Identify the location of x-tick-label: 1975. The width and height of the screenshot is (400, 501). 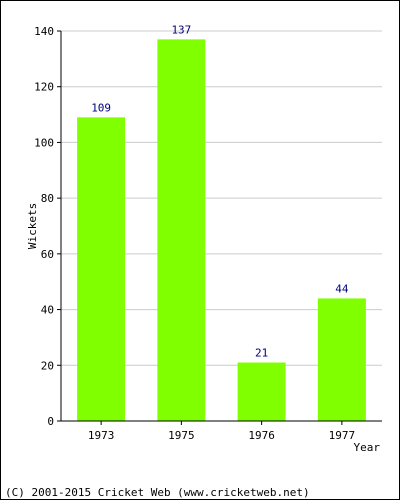
(181, 435).